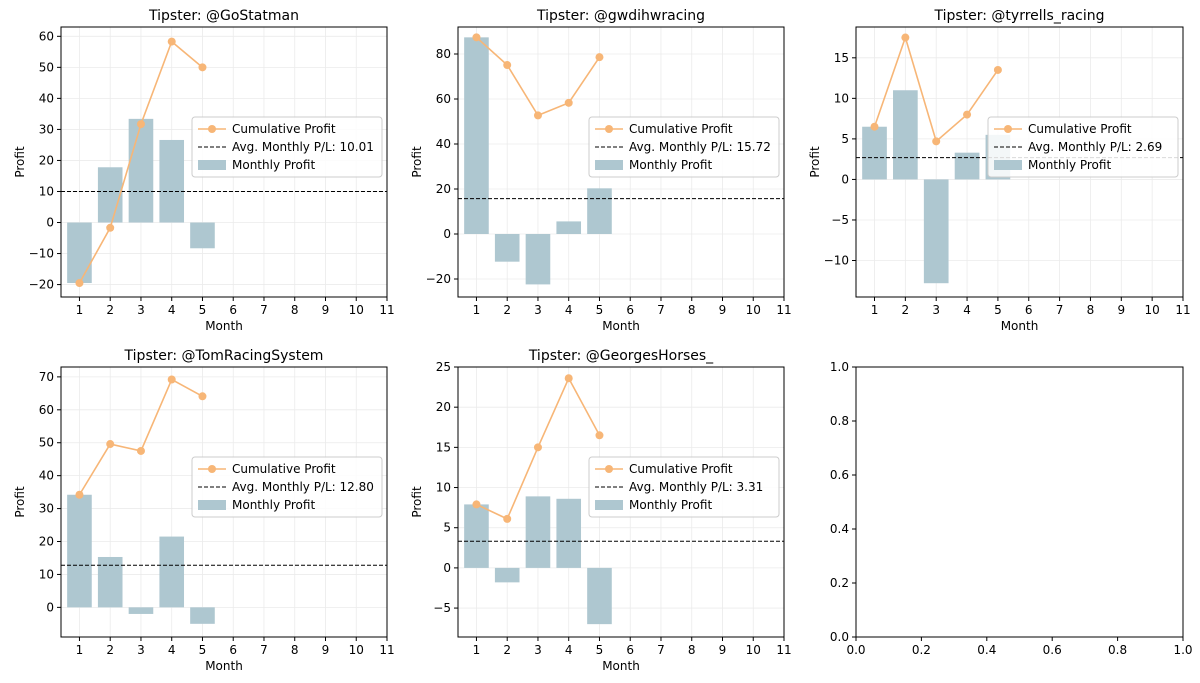  Describe the element at coordinates (46, 377) in the screenshot. I see `y-tick-label: 70` at that location.